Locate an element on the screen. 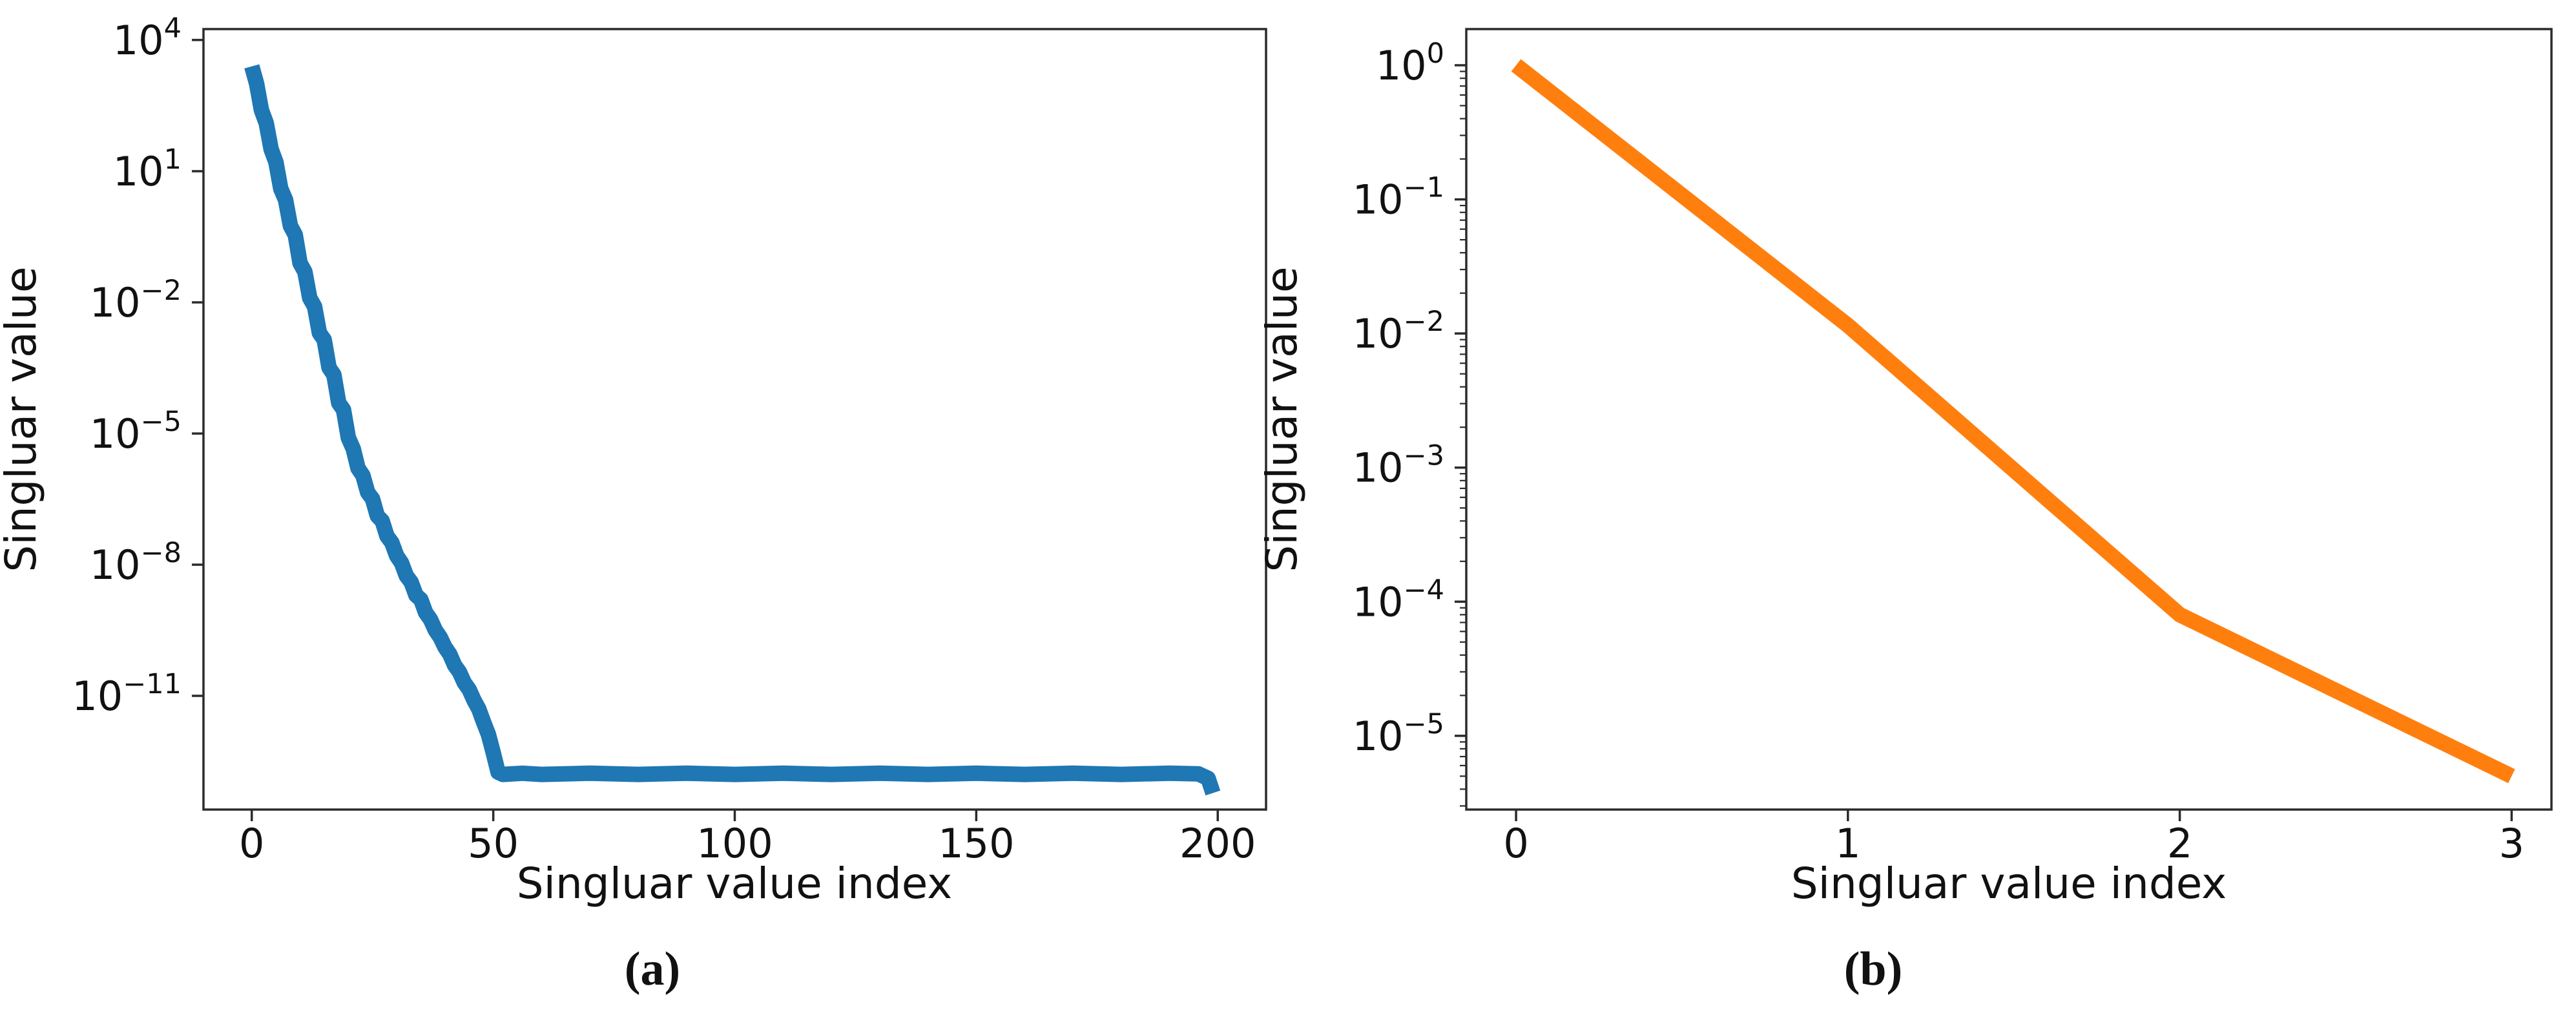 This screenshot has height=1026, width=2576. y-axis-label-a: Singluar value is located at coordinates (23, 420).